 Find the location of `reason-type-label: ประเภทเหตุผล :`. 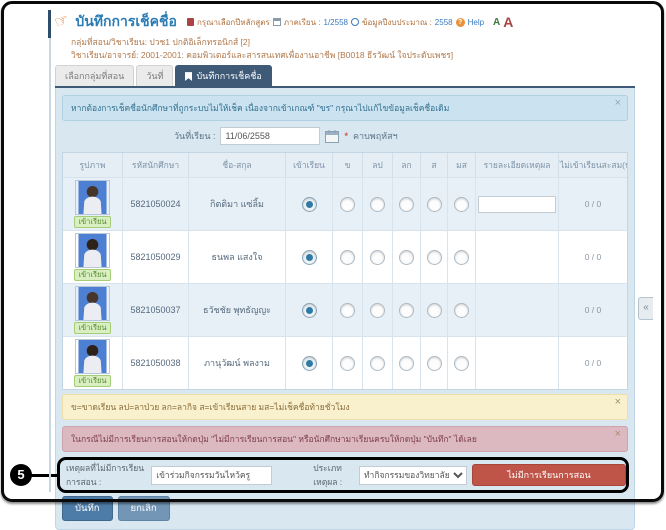

reason-type-label: ประเภทเหตุผล : is located at coordinates (328, 475).